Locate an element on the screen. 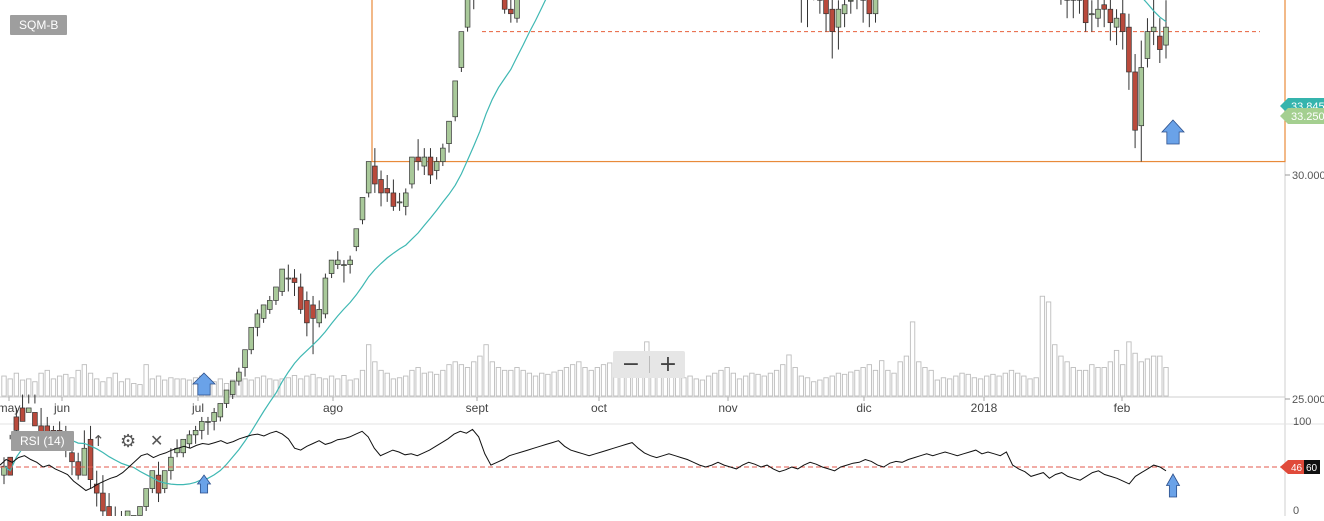 The image size is (1324, 521). zoom-out-button: − is located at coordinates (631, 364).